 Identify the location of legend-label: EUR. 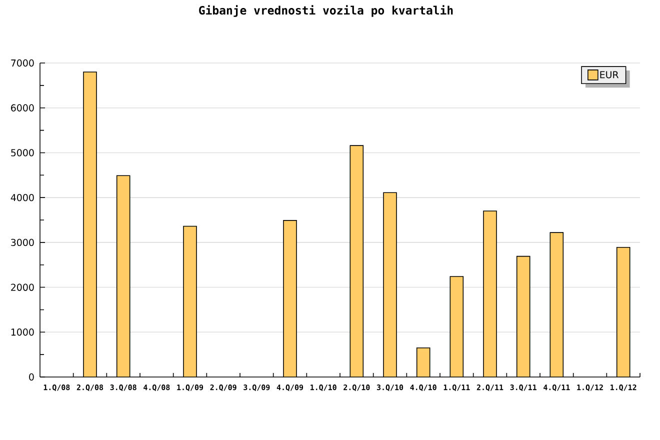
(609, 74).